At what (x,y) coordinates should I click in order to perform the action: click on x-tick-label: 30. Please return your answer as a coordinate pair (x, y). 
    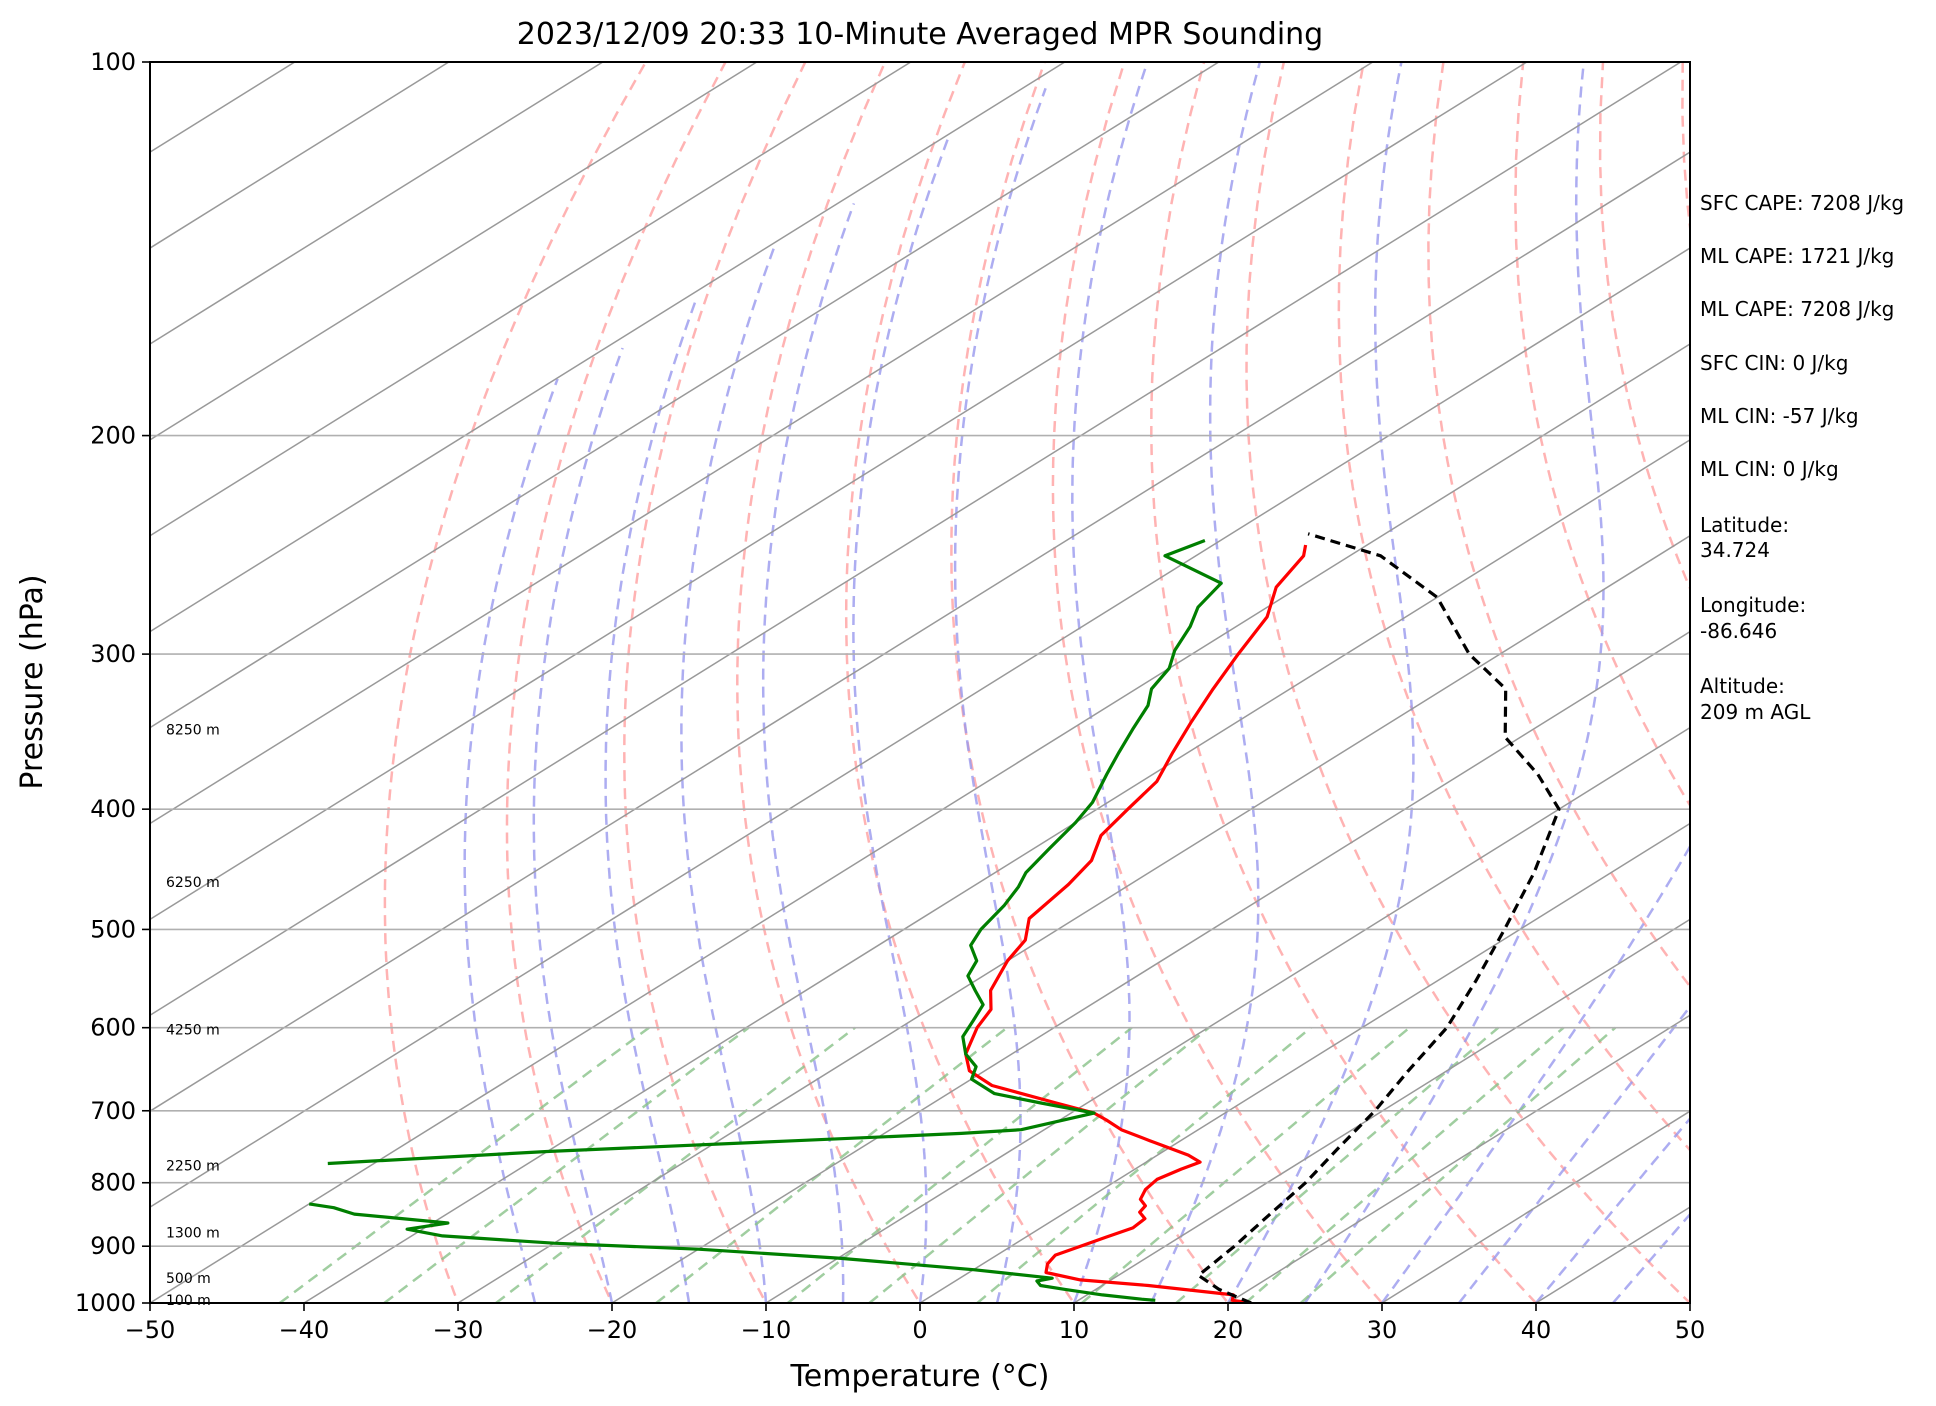
    Looking at the image, I should click on (1382, 1330).